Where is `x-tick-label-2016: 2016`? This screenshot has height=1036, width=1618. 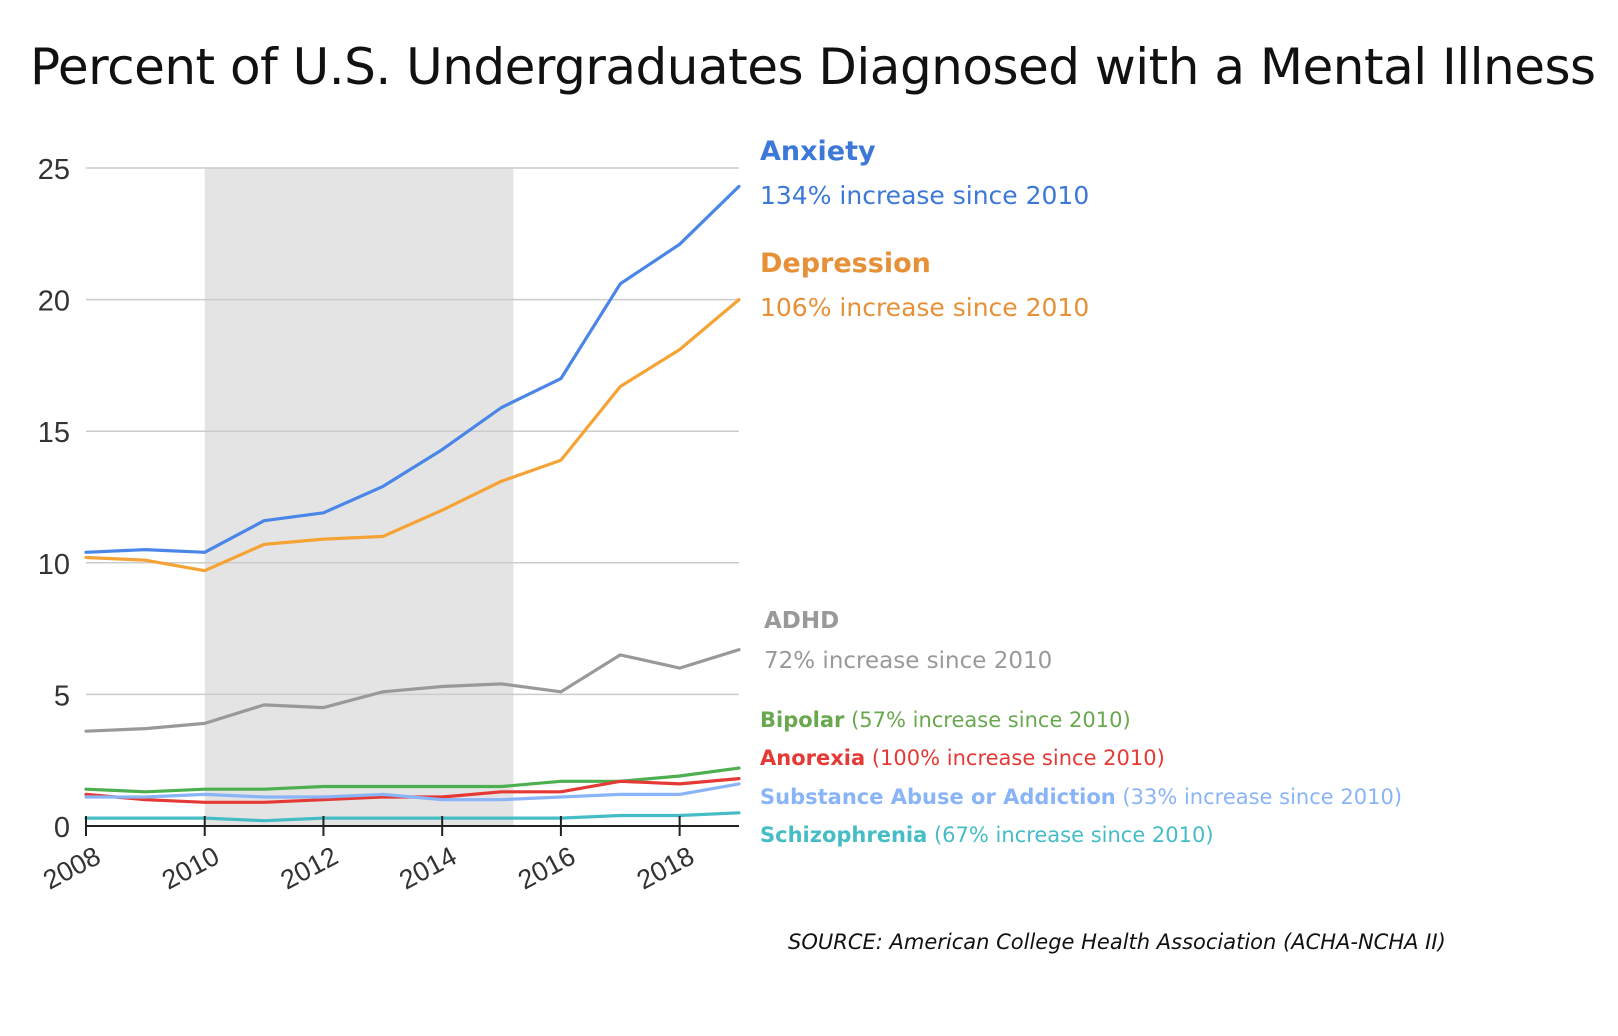 x-tick-label-2016: 2016 is located at coordinates (546, 868).